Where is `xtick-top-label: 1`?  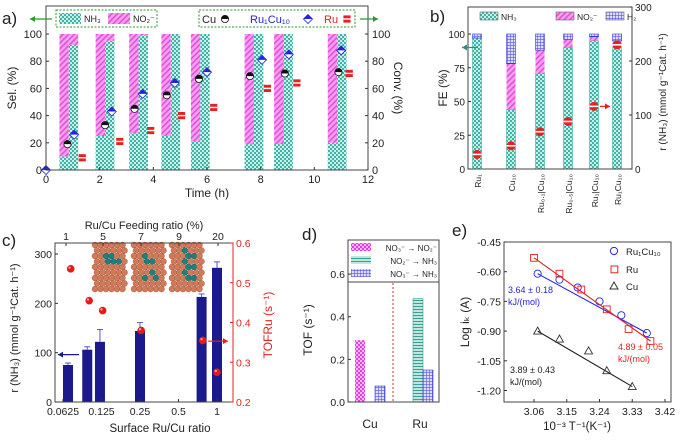
xtick-top-label: 1 is located at coordinates (66, 237).